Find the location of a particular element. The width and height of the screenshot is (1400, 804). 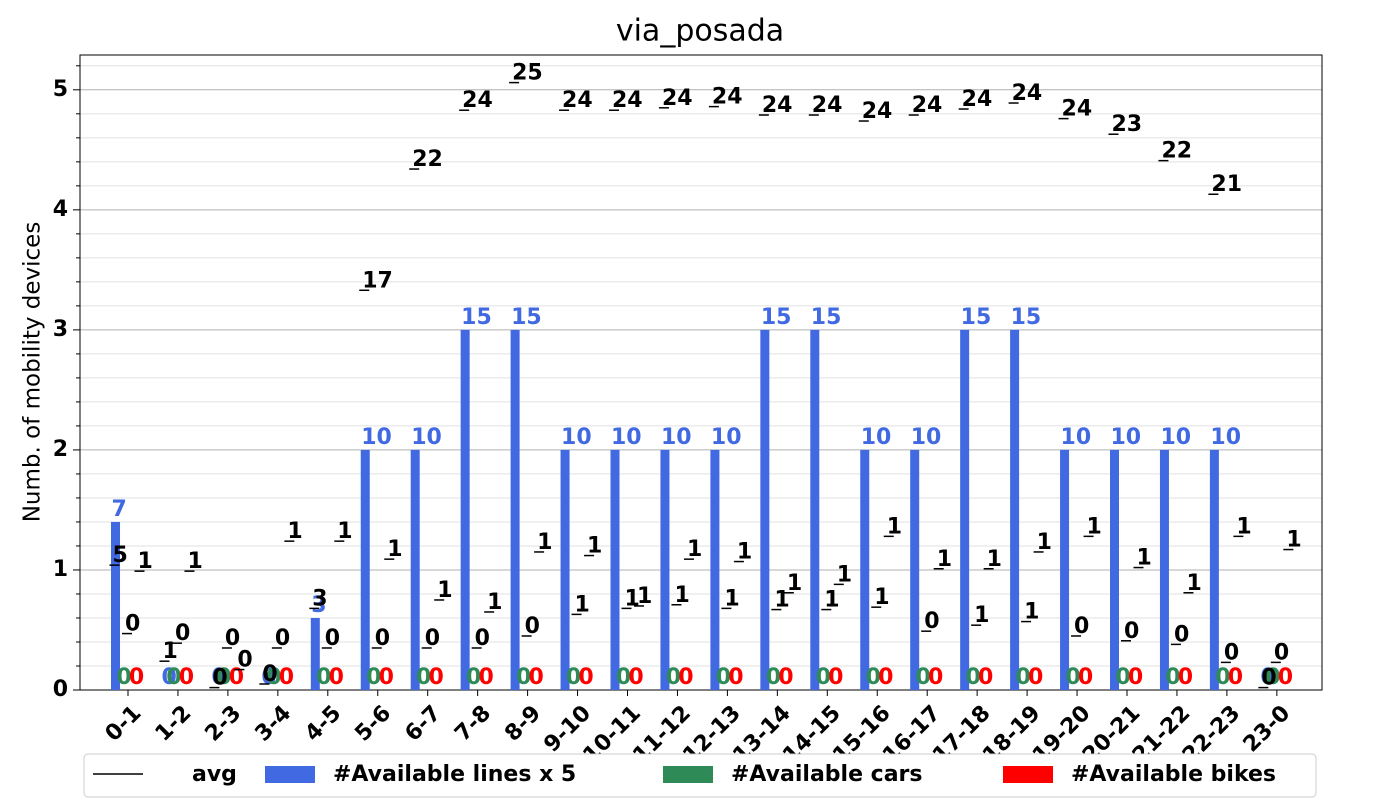

avg-label: 23 is located at coordinates (1127, 124).